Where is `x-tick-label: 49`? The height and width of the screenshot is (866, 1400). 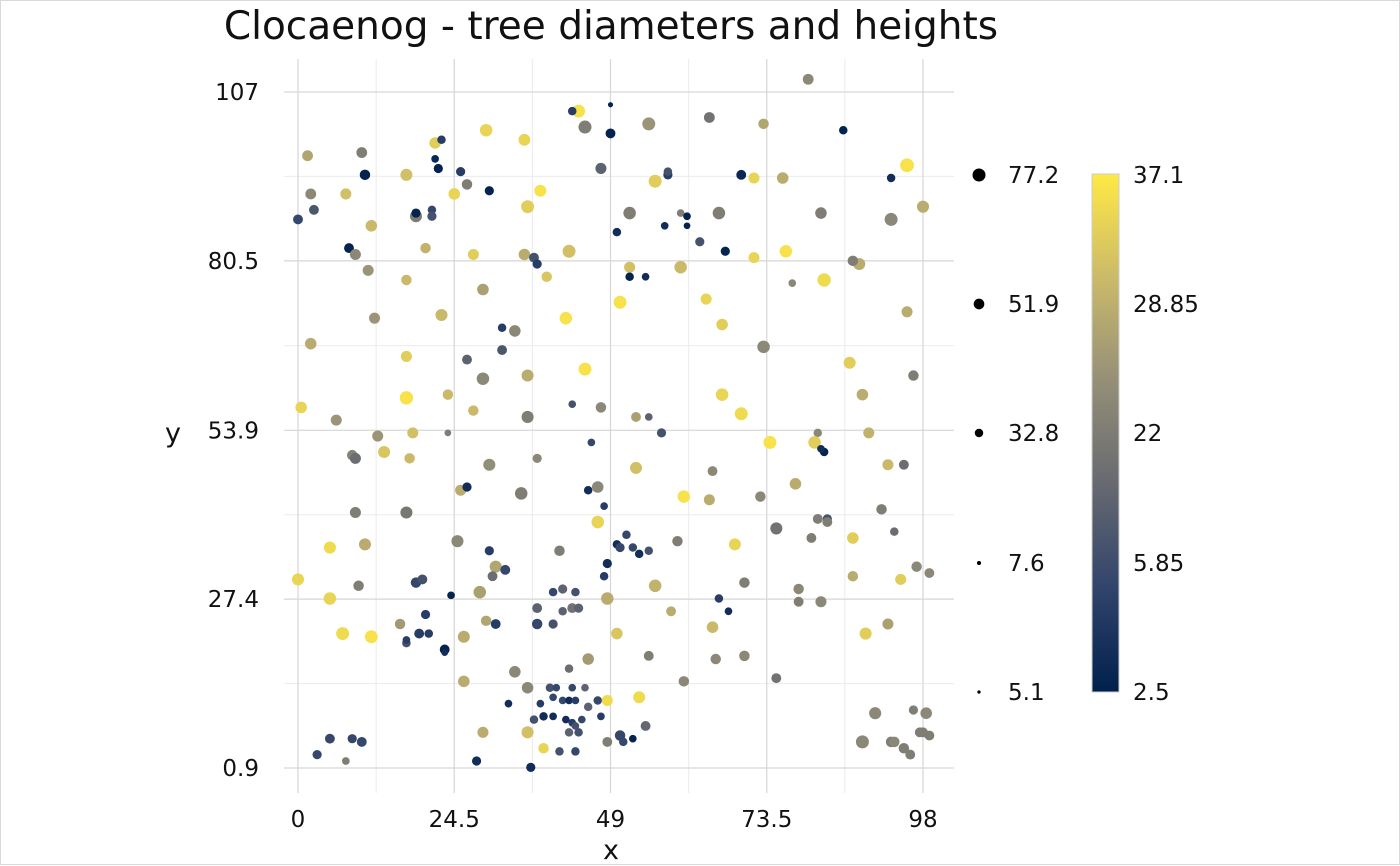 x-tick-label: 49 is located at coordinates (610, 820).